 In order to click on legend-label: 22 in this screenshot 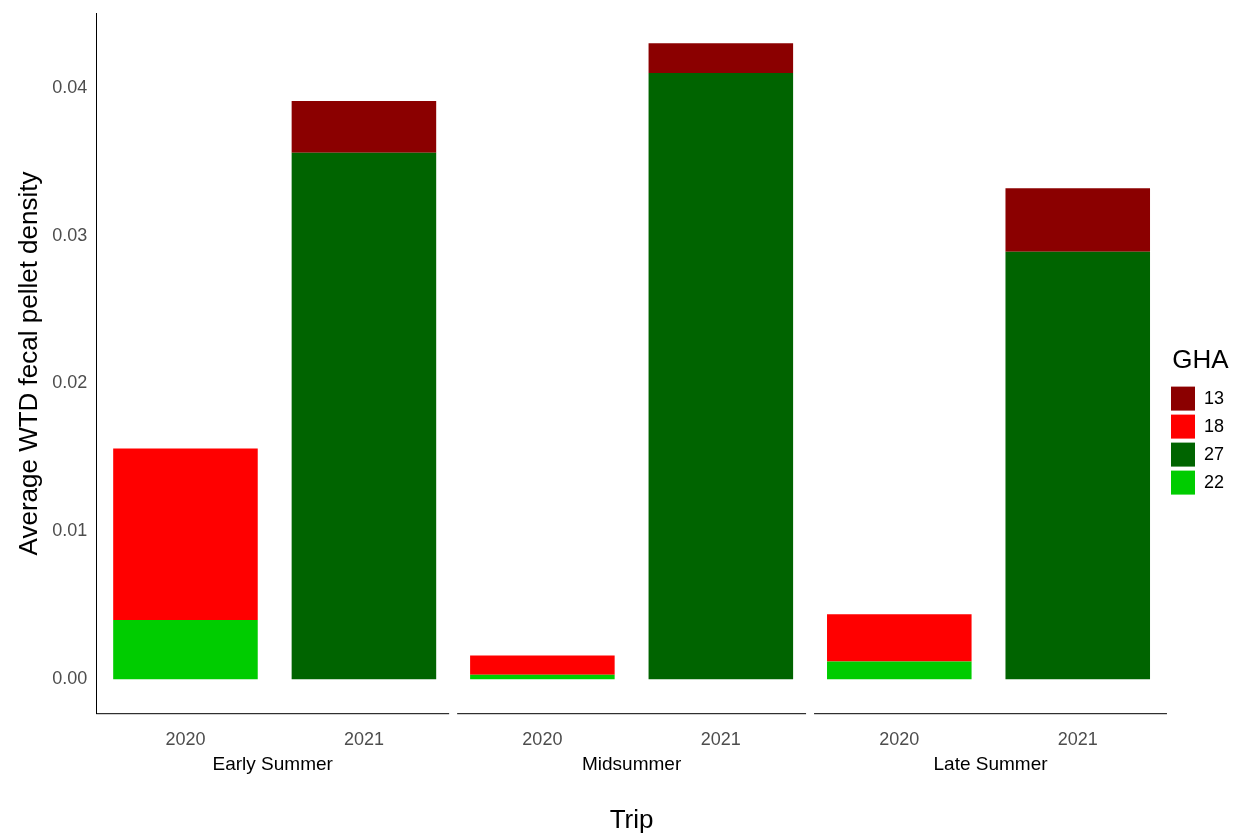, I will do `click(1214, 481)`.